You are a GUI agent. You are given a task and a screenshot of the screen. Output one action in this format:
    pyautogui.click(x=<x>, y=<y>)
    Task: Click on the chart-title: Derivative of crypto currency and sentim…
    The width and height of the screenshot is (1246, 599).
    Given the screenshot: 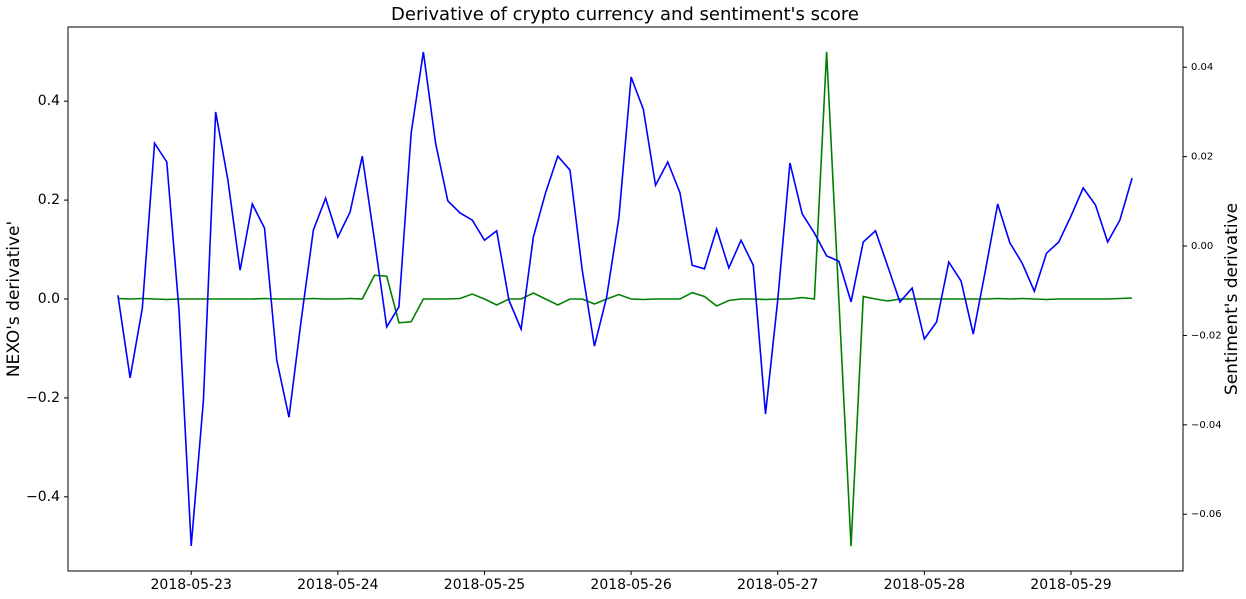 What is the action you would take?
    pyautogui.click(x=625, y=14)
    